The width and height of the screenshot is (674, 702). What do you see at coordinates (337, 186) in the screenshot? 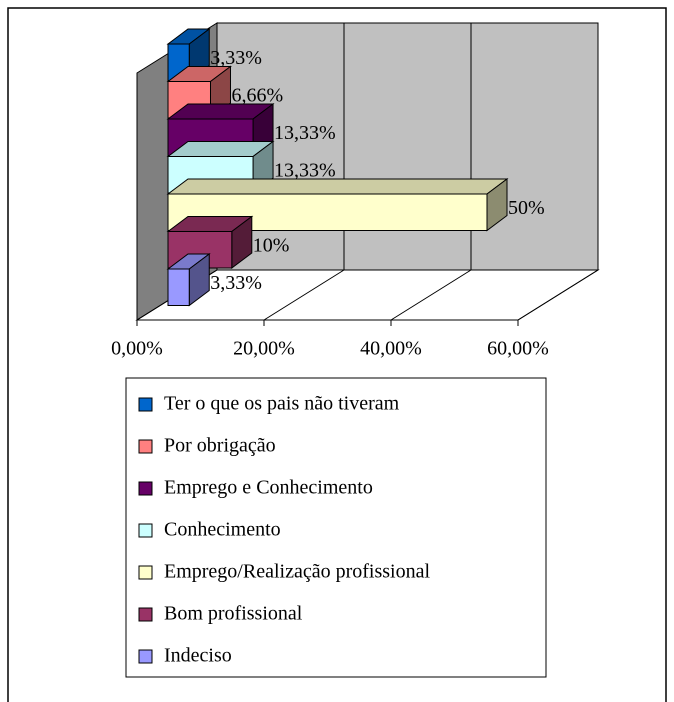
I see `bar-top` at bounding box center [337, 186].